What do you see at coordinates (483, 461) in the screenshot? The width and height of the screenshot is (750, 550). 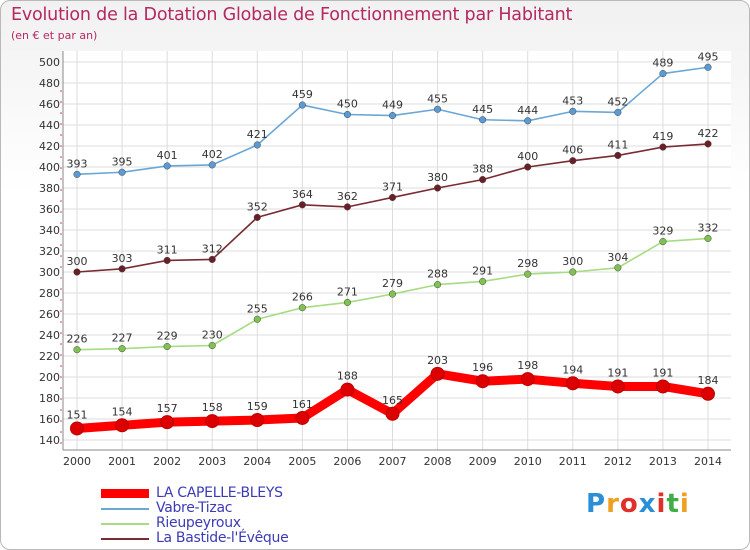 I see `x-tick-label: 2009` at bounding box center [483, 461].